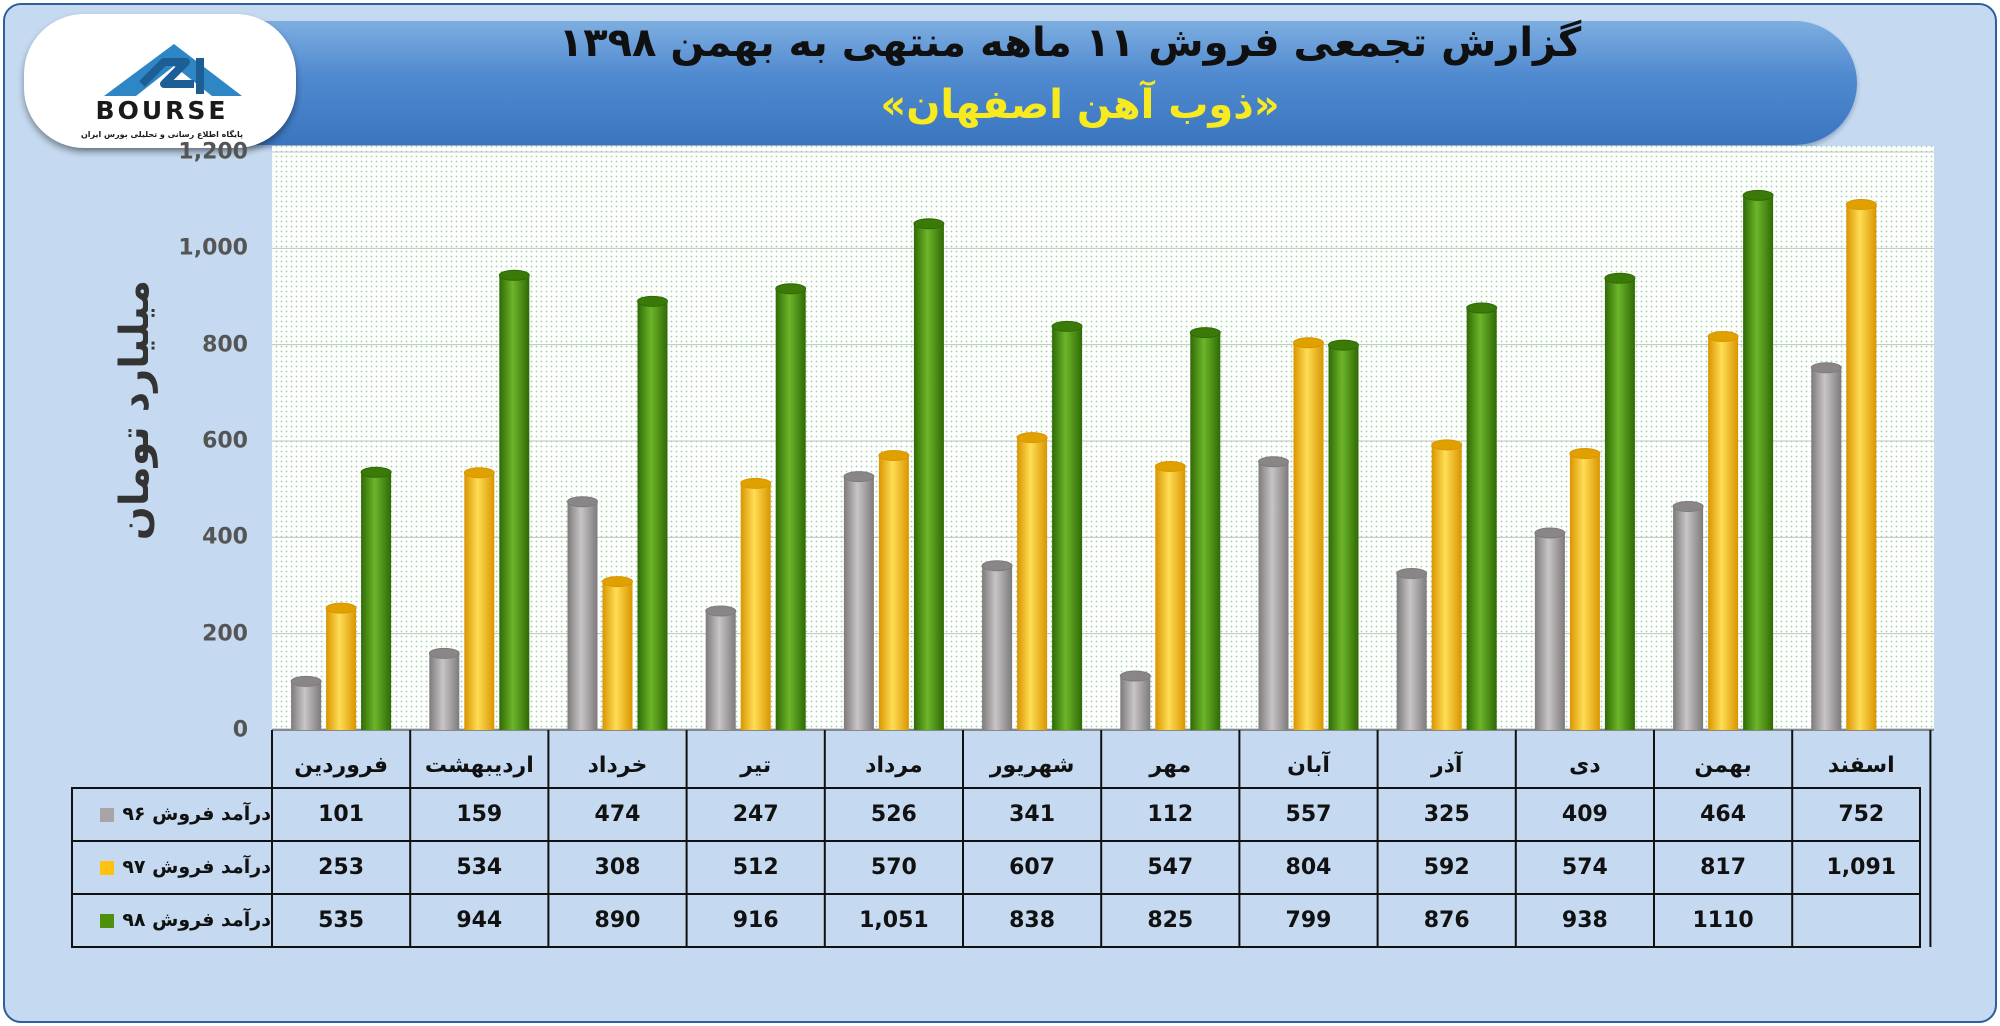 The width and height of the screenshot is (2000, 1026). Describe the element at coordinates (1032, 920) in the screenshot. I see `data-label: 838` at that location.